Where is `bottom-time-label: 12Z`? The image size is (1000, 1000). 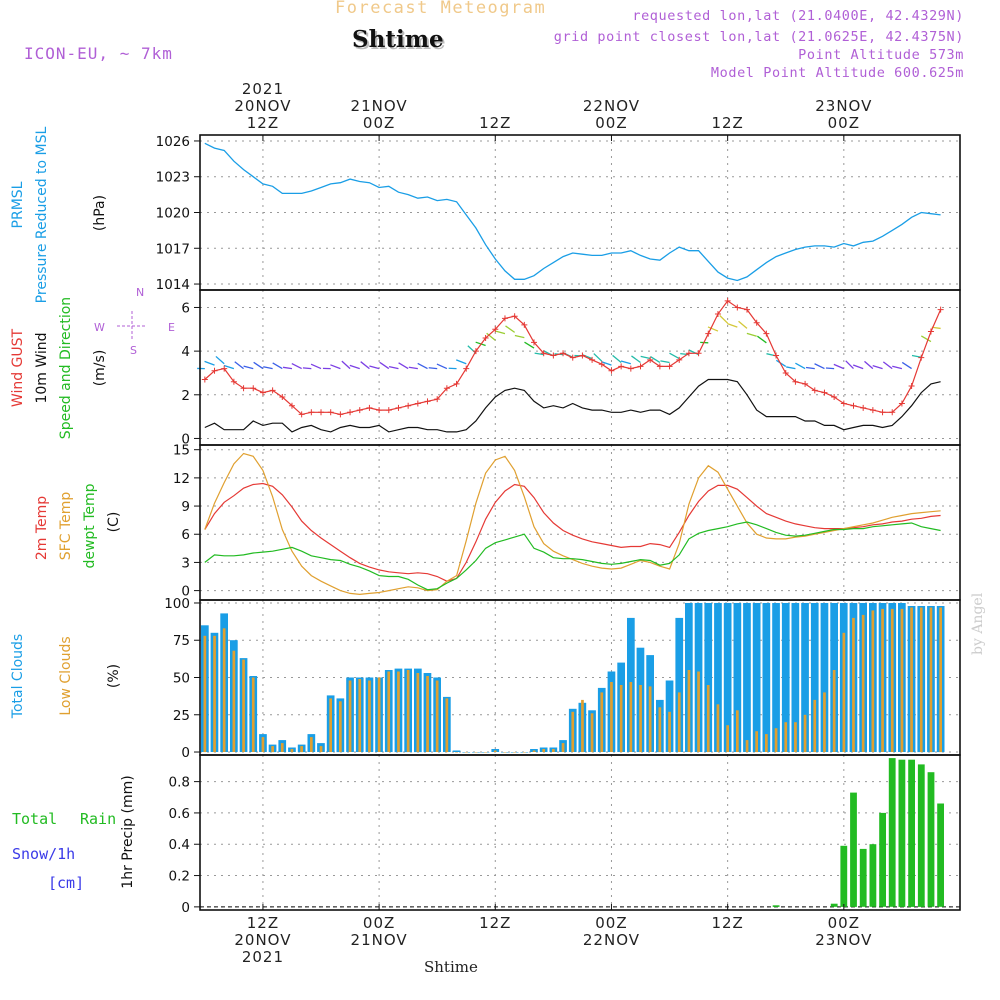 bottom-time-label: 12Z is located at coordinates (495, 923).